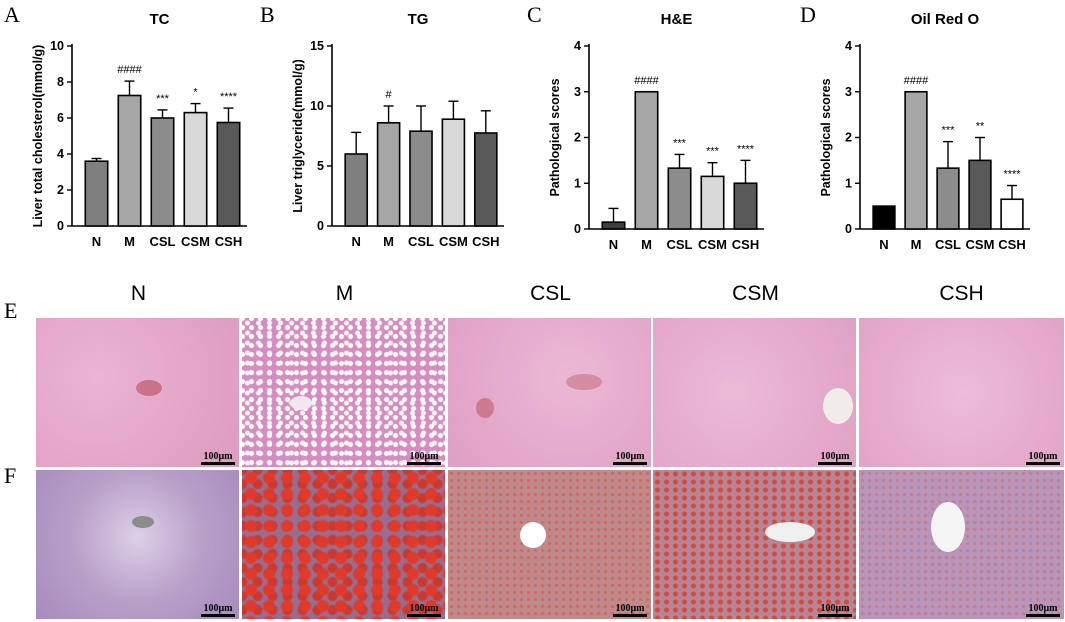 Image resolution: width=1065 pixels, height=622 pixels. What do you see at coordinates (389, 95) in the screenshot?
I see `significance-label: #` at bounding box center [389, 95].